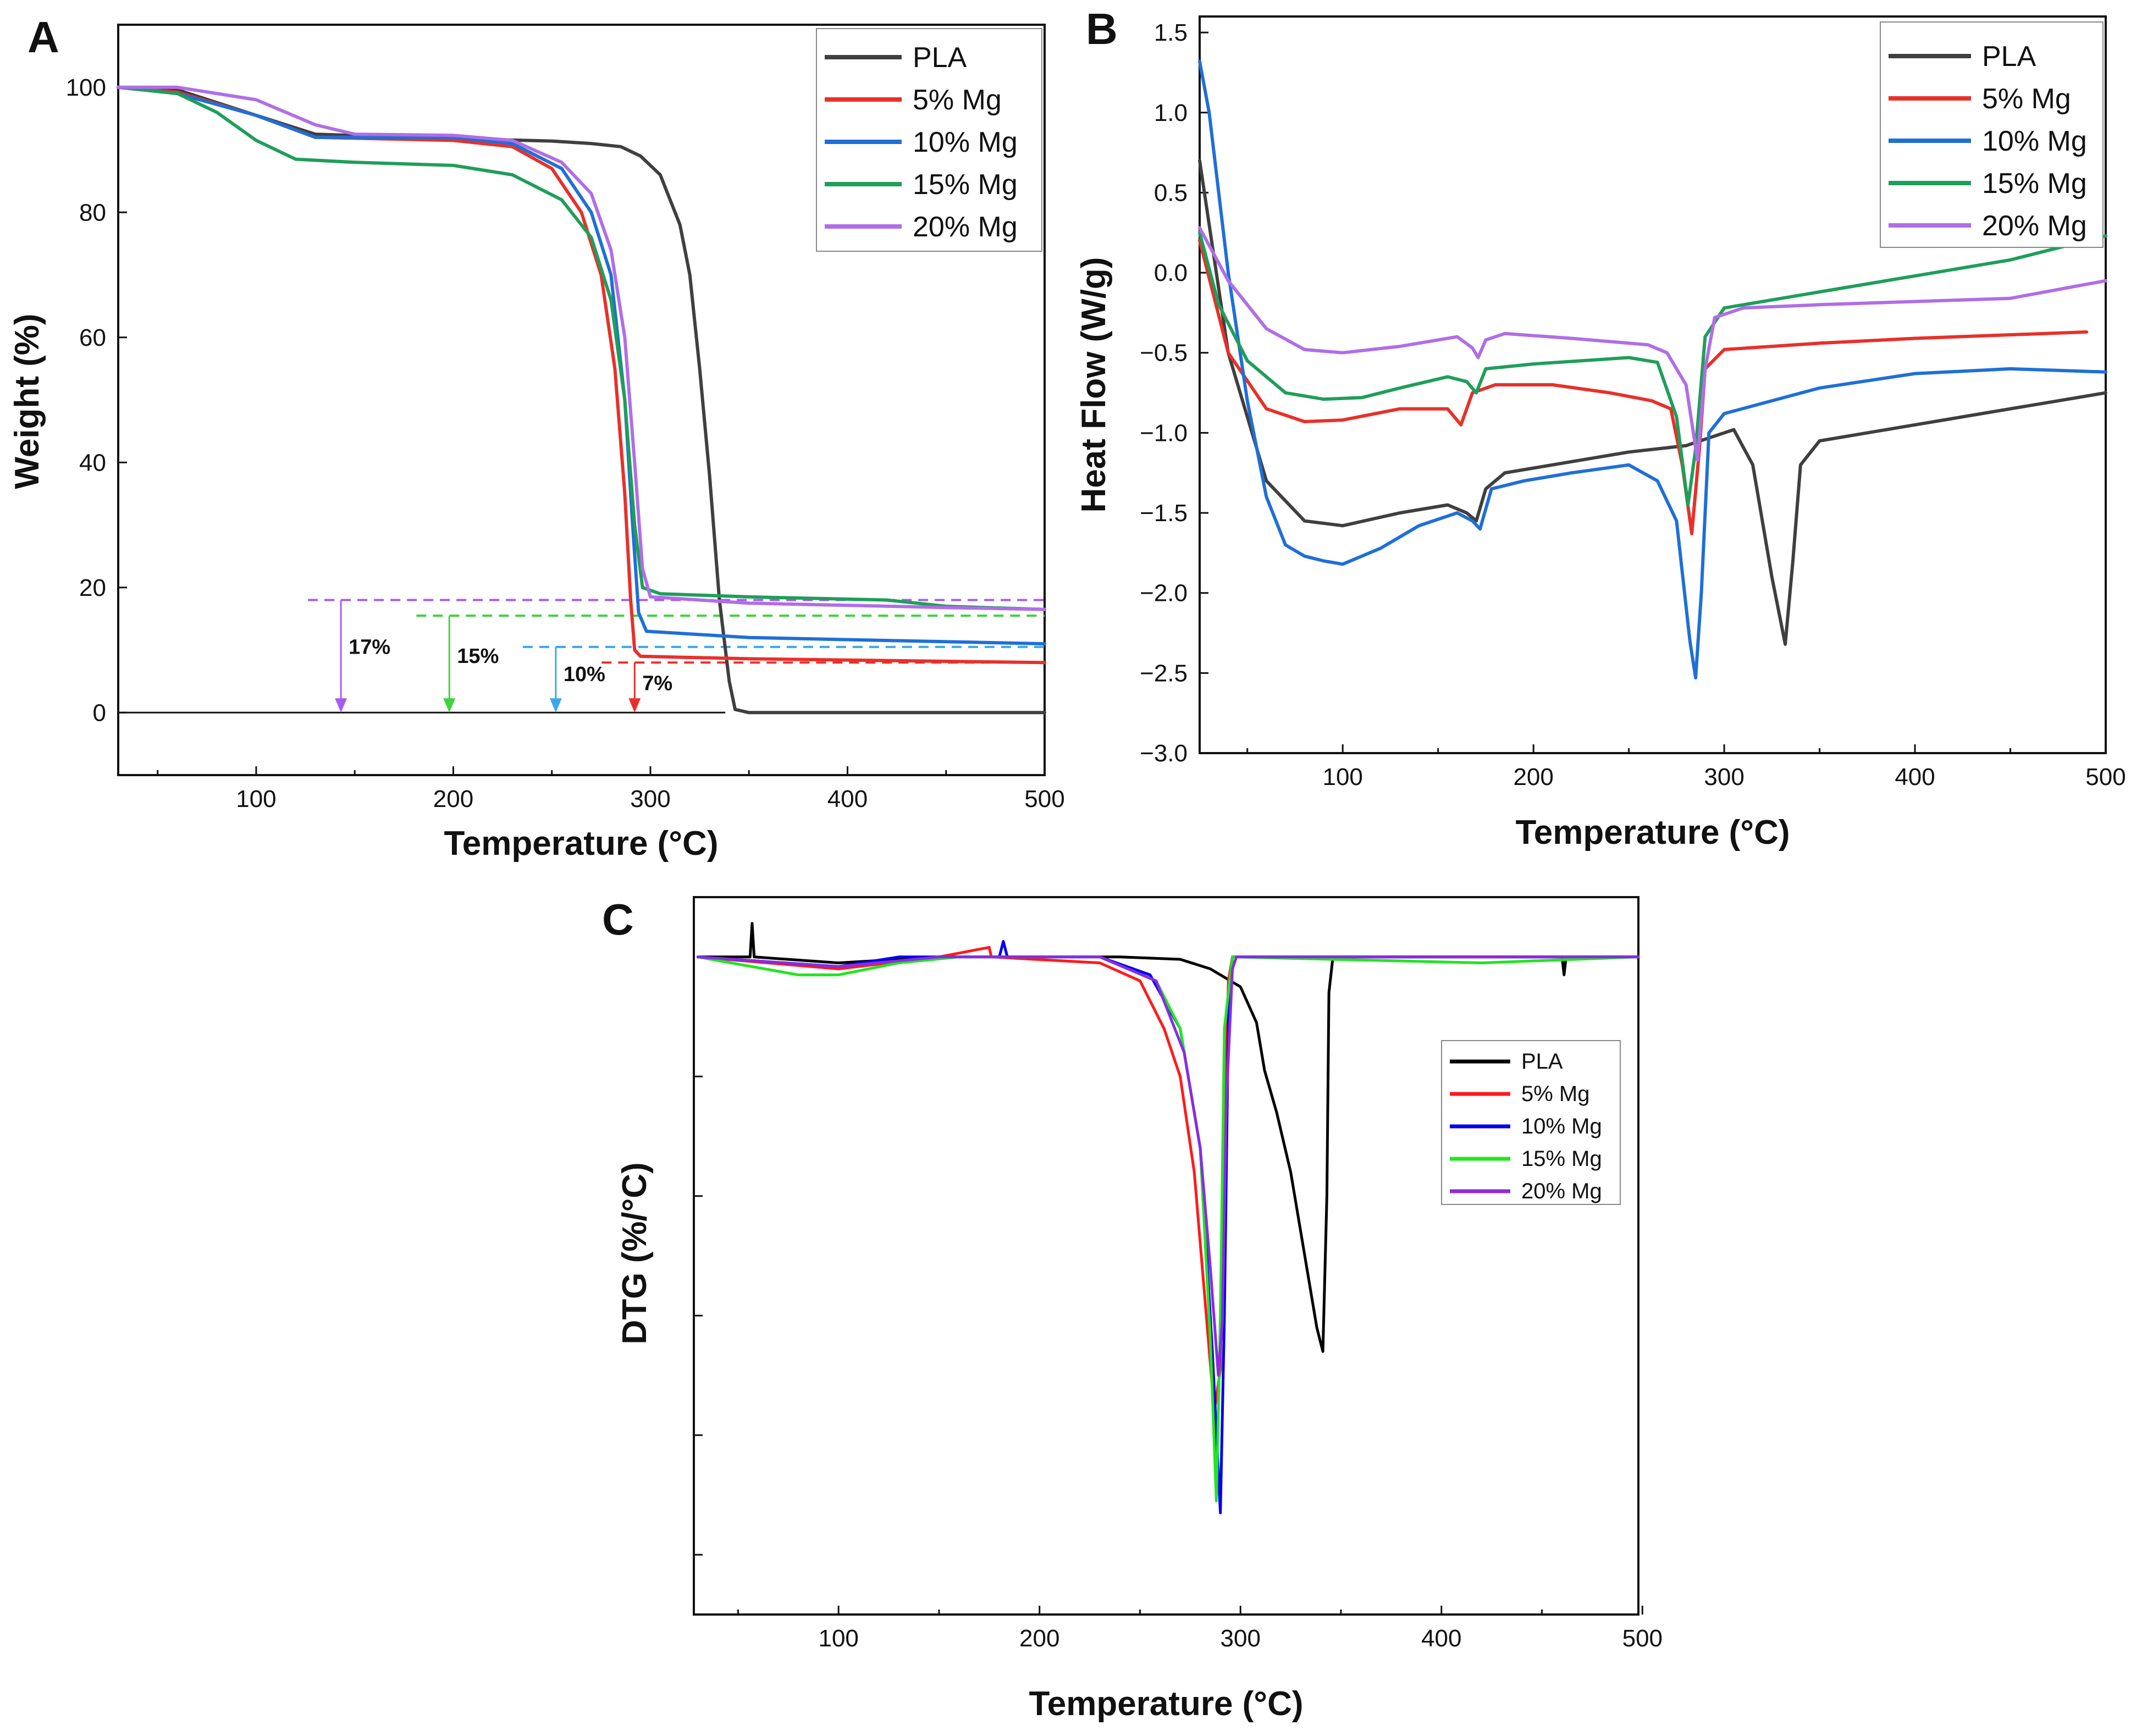 The width and height of the screenshot is (2153, 1736). I want to click on y-tick-label: 0.0, so click(1171, 272).